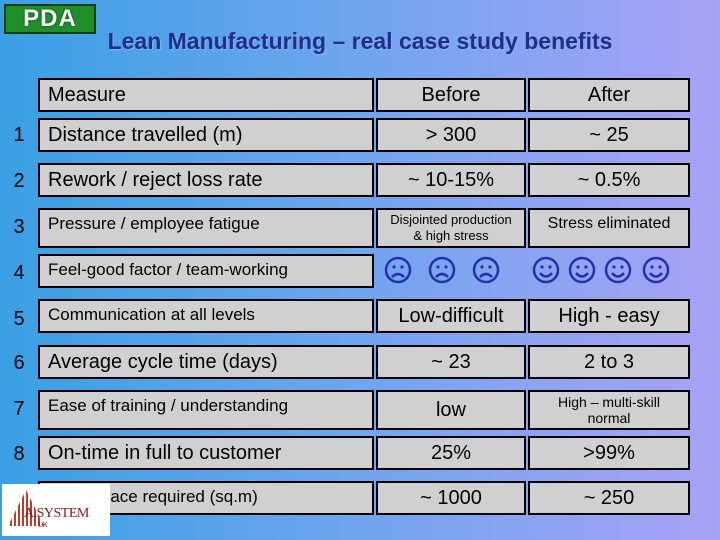 The width and height of the screenshot is (720, 540). What do you see at coordinates (206, 180) in the screenshot?
I see `measure-cell: Rework / reject loss rate` at bounding box center [206, 180].